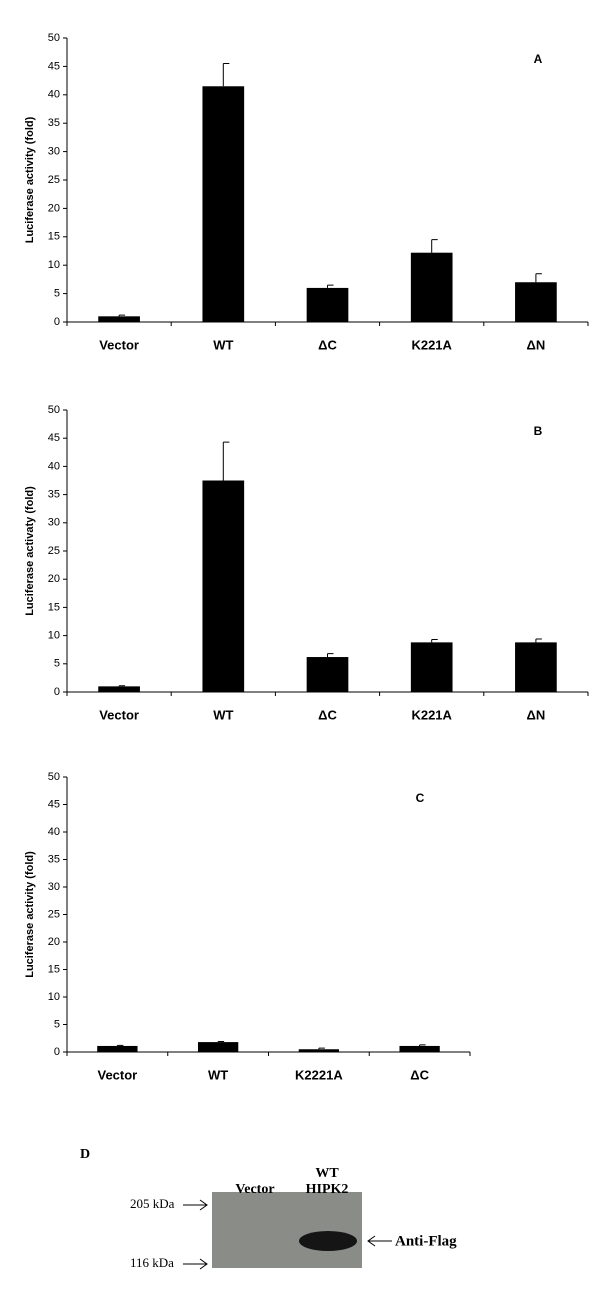 This screenshot has height=1302, width=600. Describe the element at coordinates (30, 551) in the screenshot. I see `y-axis-label: Luciferase activaty (fold)` at that location.